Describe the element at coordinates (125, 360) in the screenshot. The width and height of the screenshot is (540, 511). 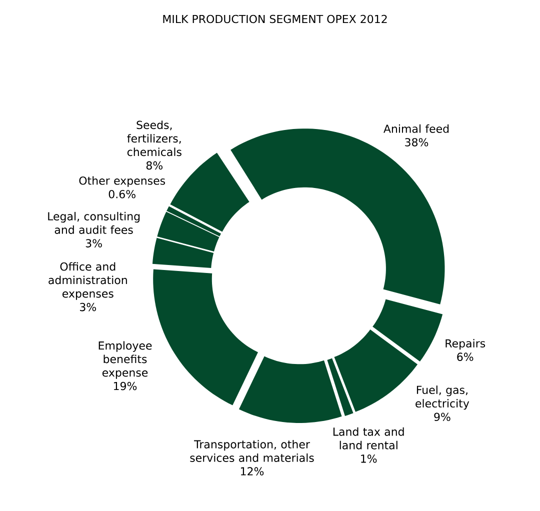
I see `slice-label: Employee benefits expense` at that location.